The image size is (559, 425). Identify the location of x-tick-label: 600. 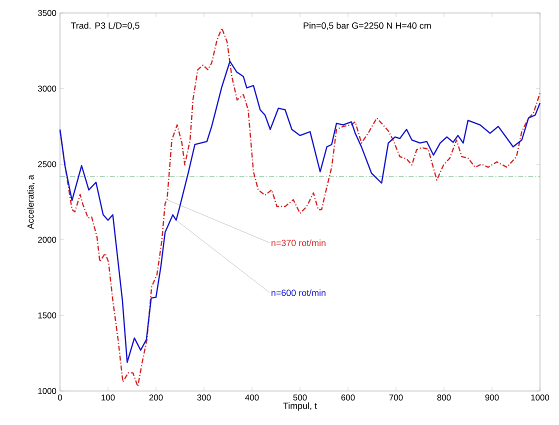
(348, 397).